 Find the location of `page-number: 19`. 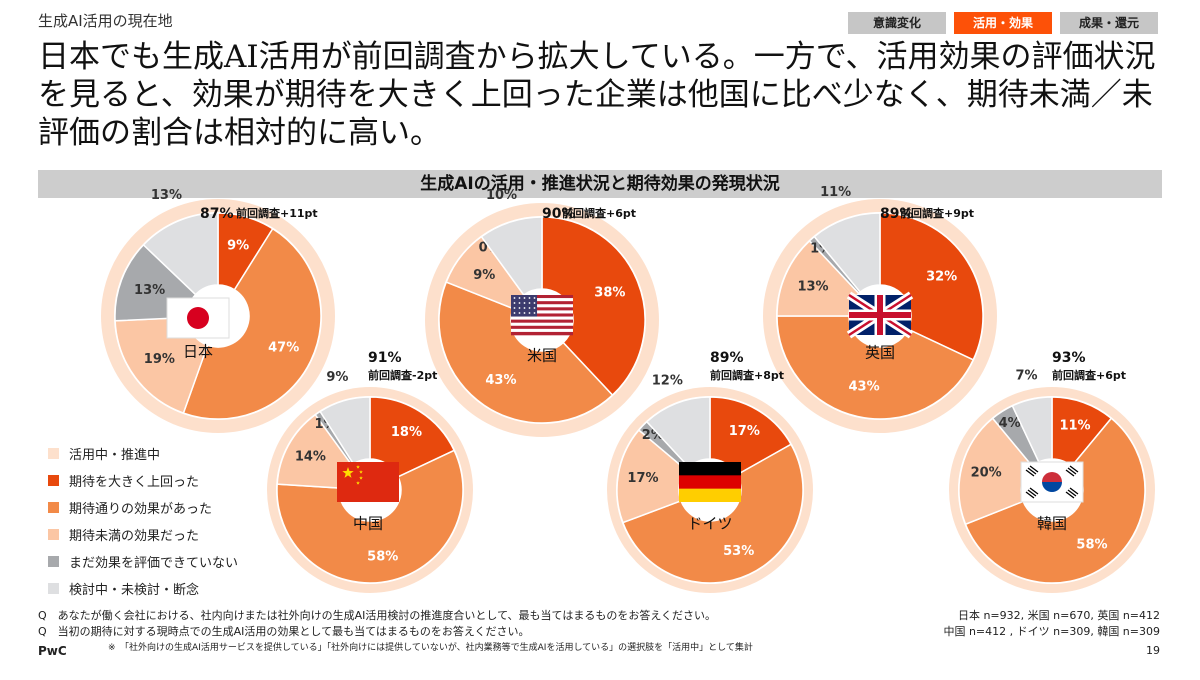

page-number: 19 is located at coordinates (1153, 650).